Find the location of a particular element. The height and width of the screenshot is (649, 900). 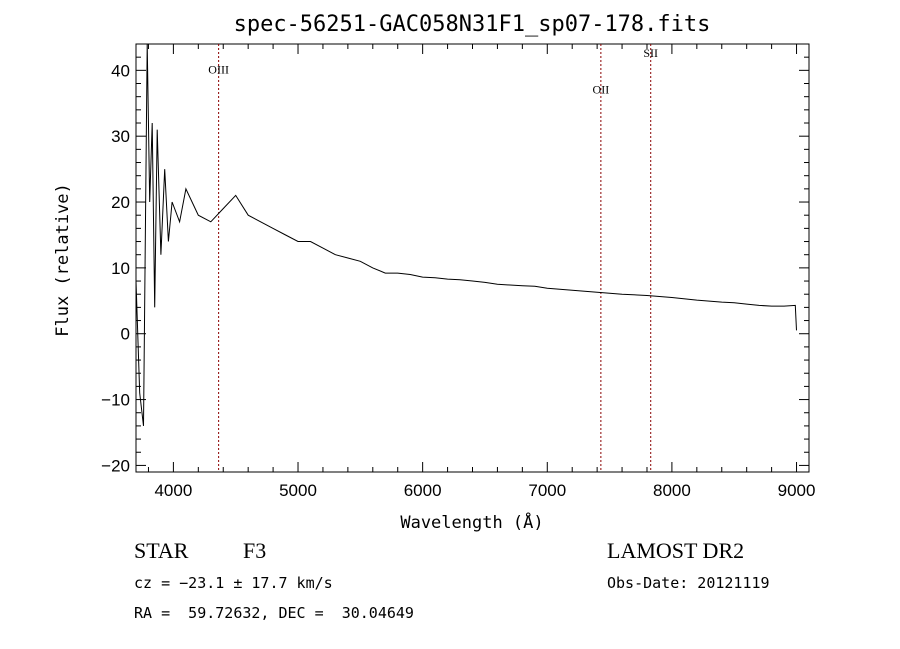

x-tick-label: 8000 is located at coordinates (672, 490).